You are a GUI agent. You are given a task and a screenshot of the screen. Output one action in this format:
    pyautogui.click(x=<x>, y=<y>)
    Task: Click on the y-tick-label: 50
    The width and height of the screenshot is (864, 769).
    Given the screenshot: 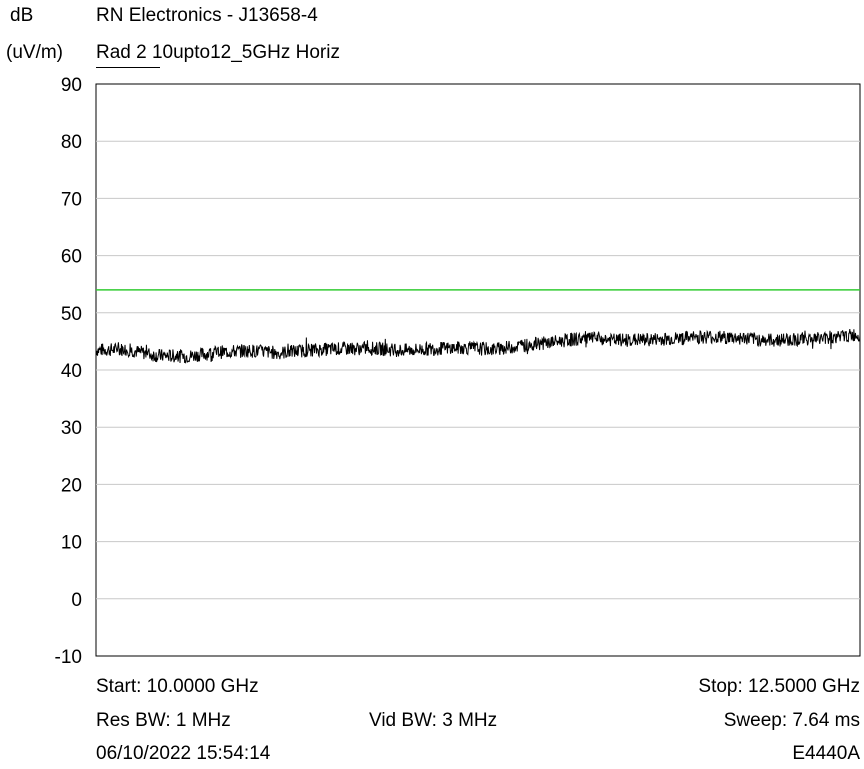 What is the action you would take?
    pyautogui.click(x=71, y=314)
    